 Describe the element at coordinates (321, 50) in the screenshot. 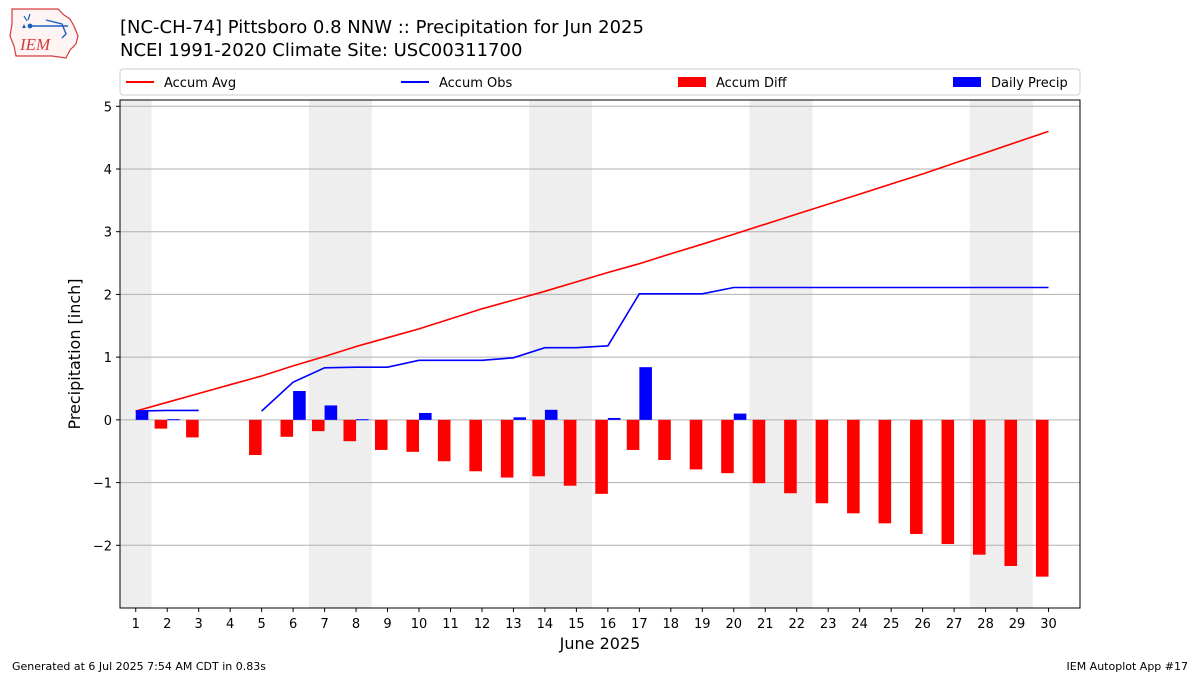

I see `chart-subtitle: NCEI 1991-2020 Climate Site: USC00311700` at that location.